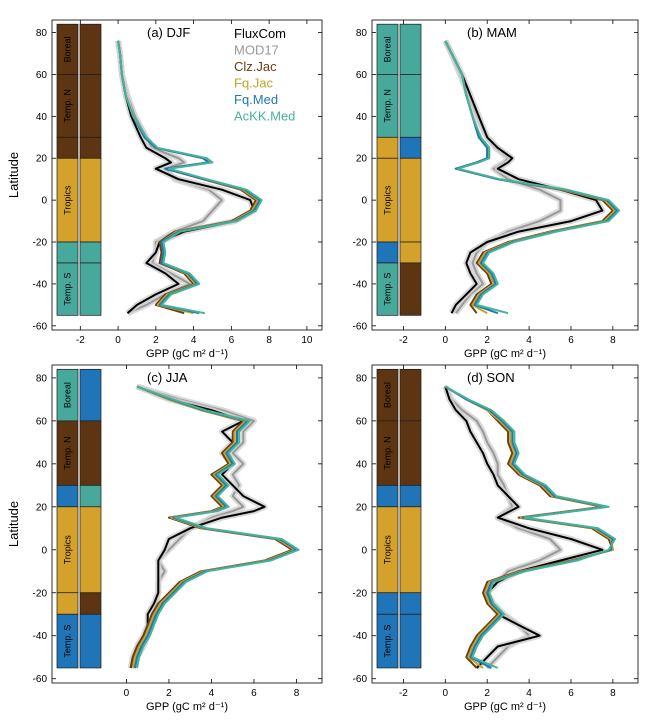  I want to click on legend-entry: MOD17, so click(256, 50).